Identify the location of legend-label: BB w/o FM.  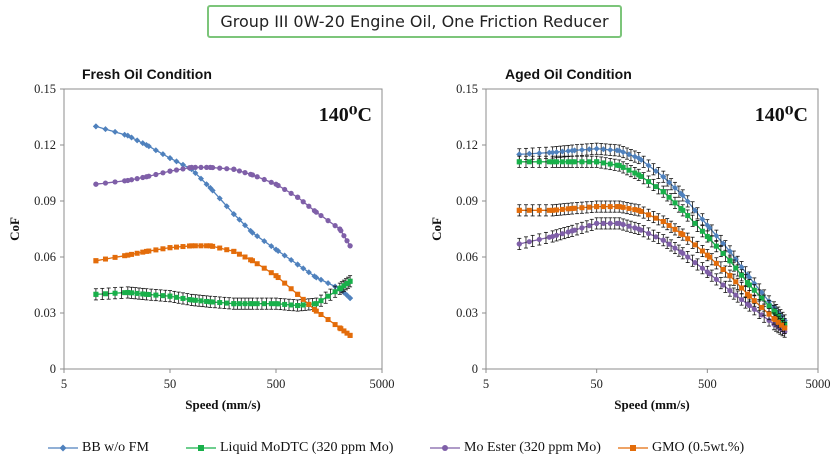
(115, 447).